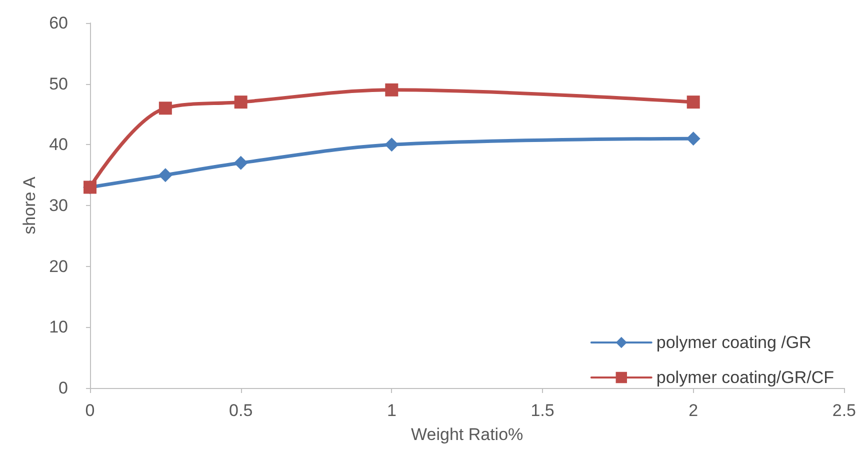 The height and width of the screenshot is (461, 859). What do you see at coordinates (542, 410) in the screenshot?
I see `x-tick-label: 1.5` at bounding box center [542, 410].